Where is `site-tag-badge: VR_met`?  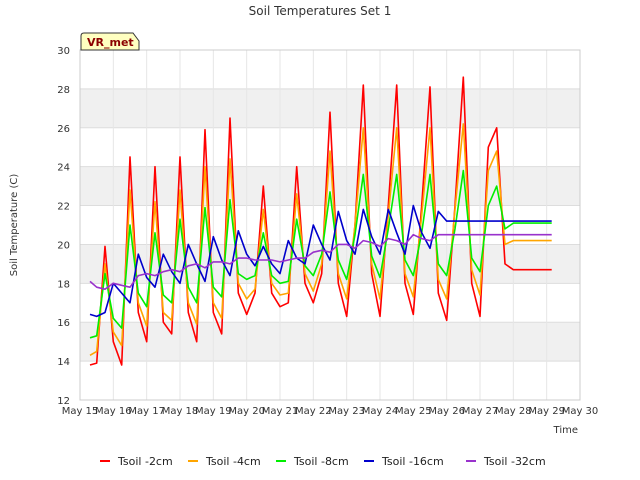 site-tag-badge: VR_met is located at coordinates (110, 41).